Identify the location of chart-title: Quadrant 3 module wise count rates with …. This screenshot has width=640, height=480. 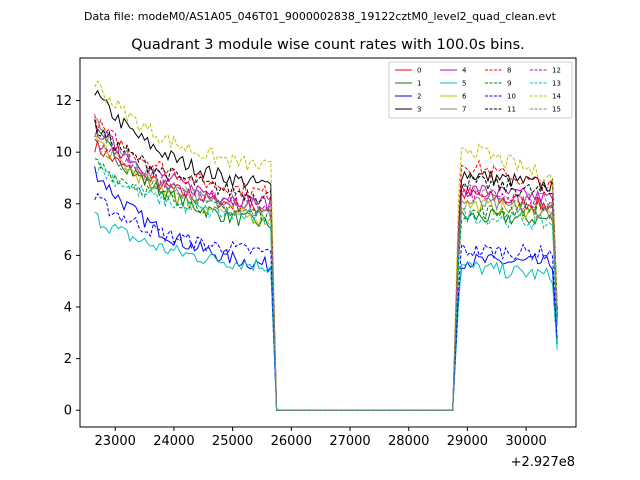
(328, 45).